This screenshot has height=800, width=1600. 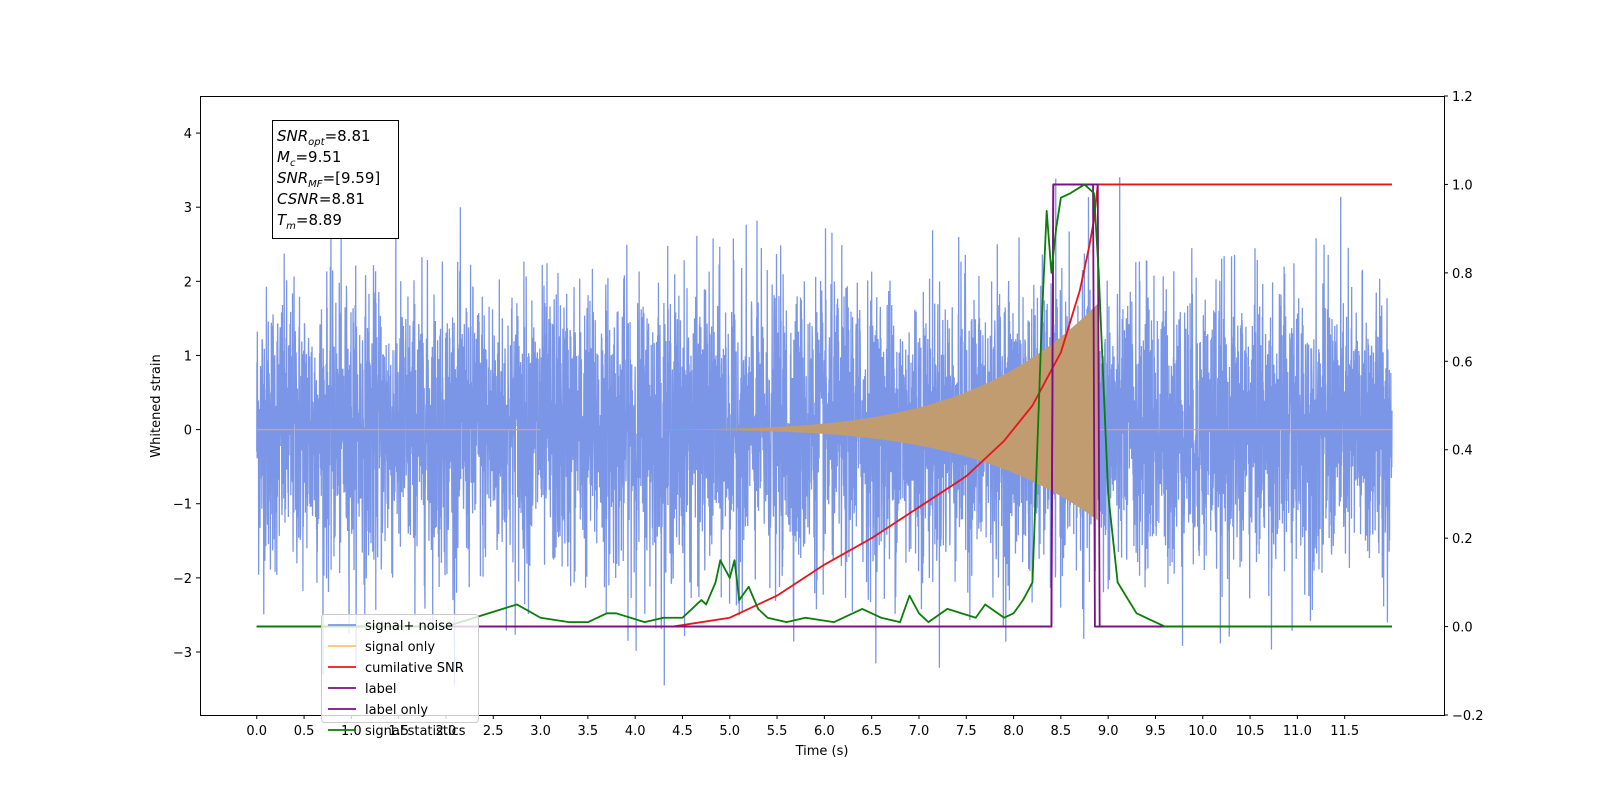 I want to click on stat-name: T, so click(x=282, y=220).